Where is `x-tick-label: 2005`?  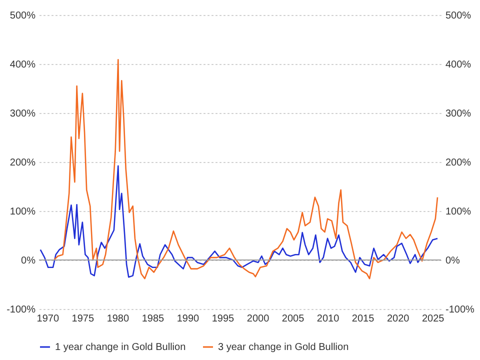 x-tick-label: 2005 is located at coordinates (293, 319).